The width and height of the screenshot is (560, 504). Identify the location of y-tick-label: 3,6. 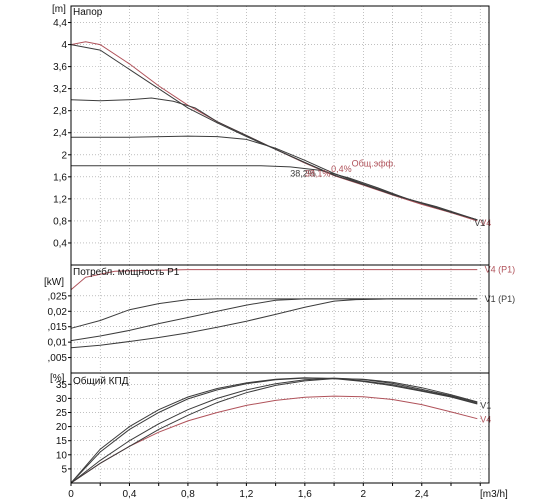
(60, 67).